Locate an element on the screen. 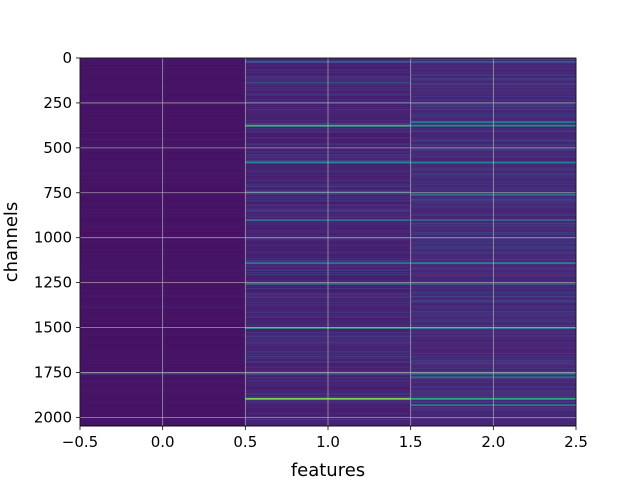  y-tick-label: 500 is located at coordinates (57, 148).